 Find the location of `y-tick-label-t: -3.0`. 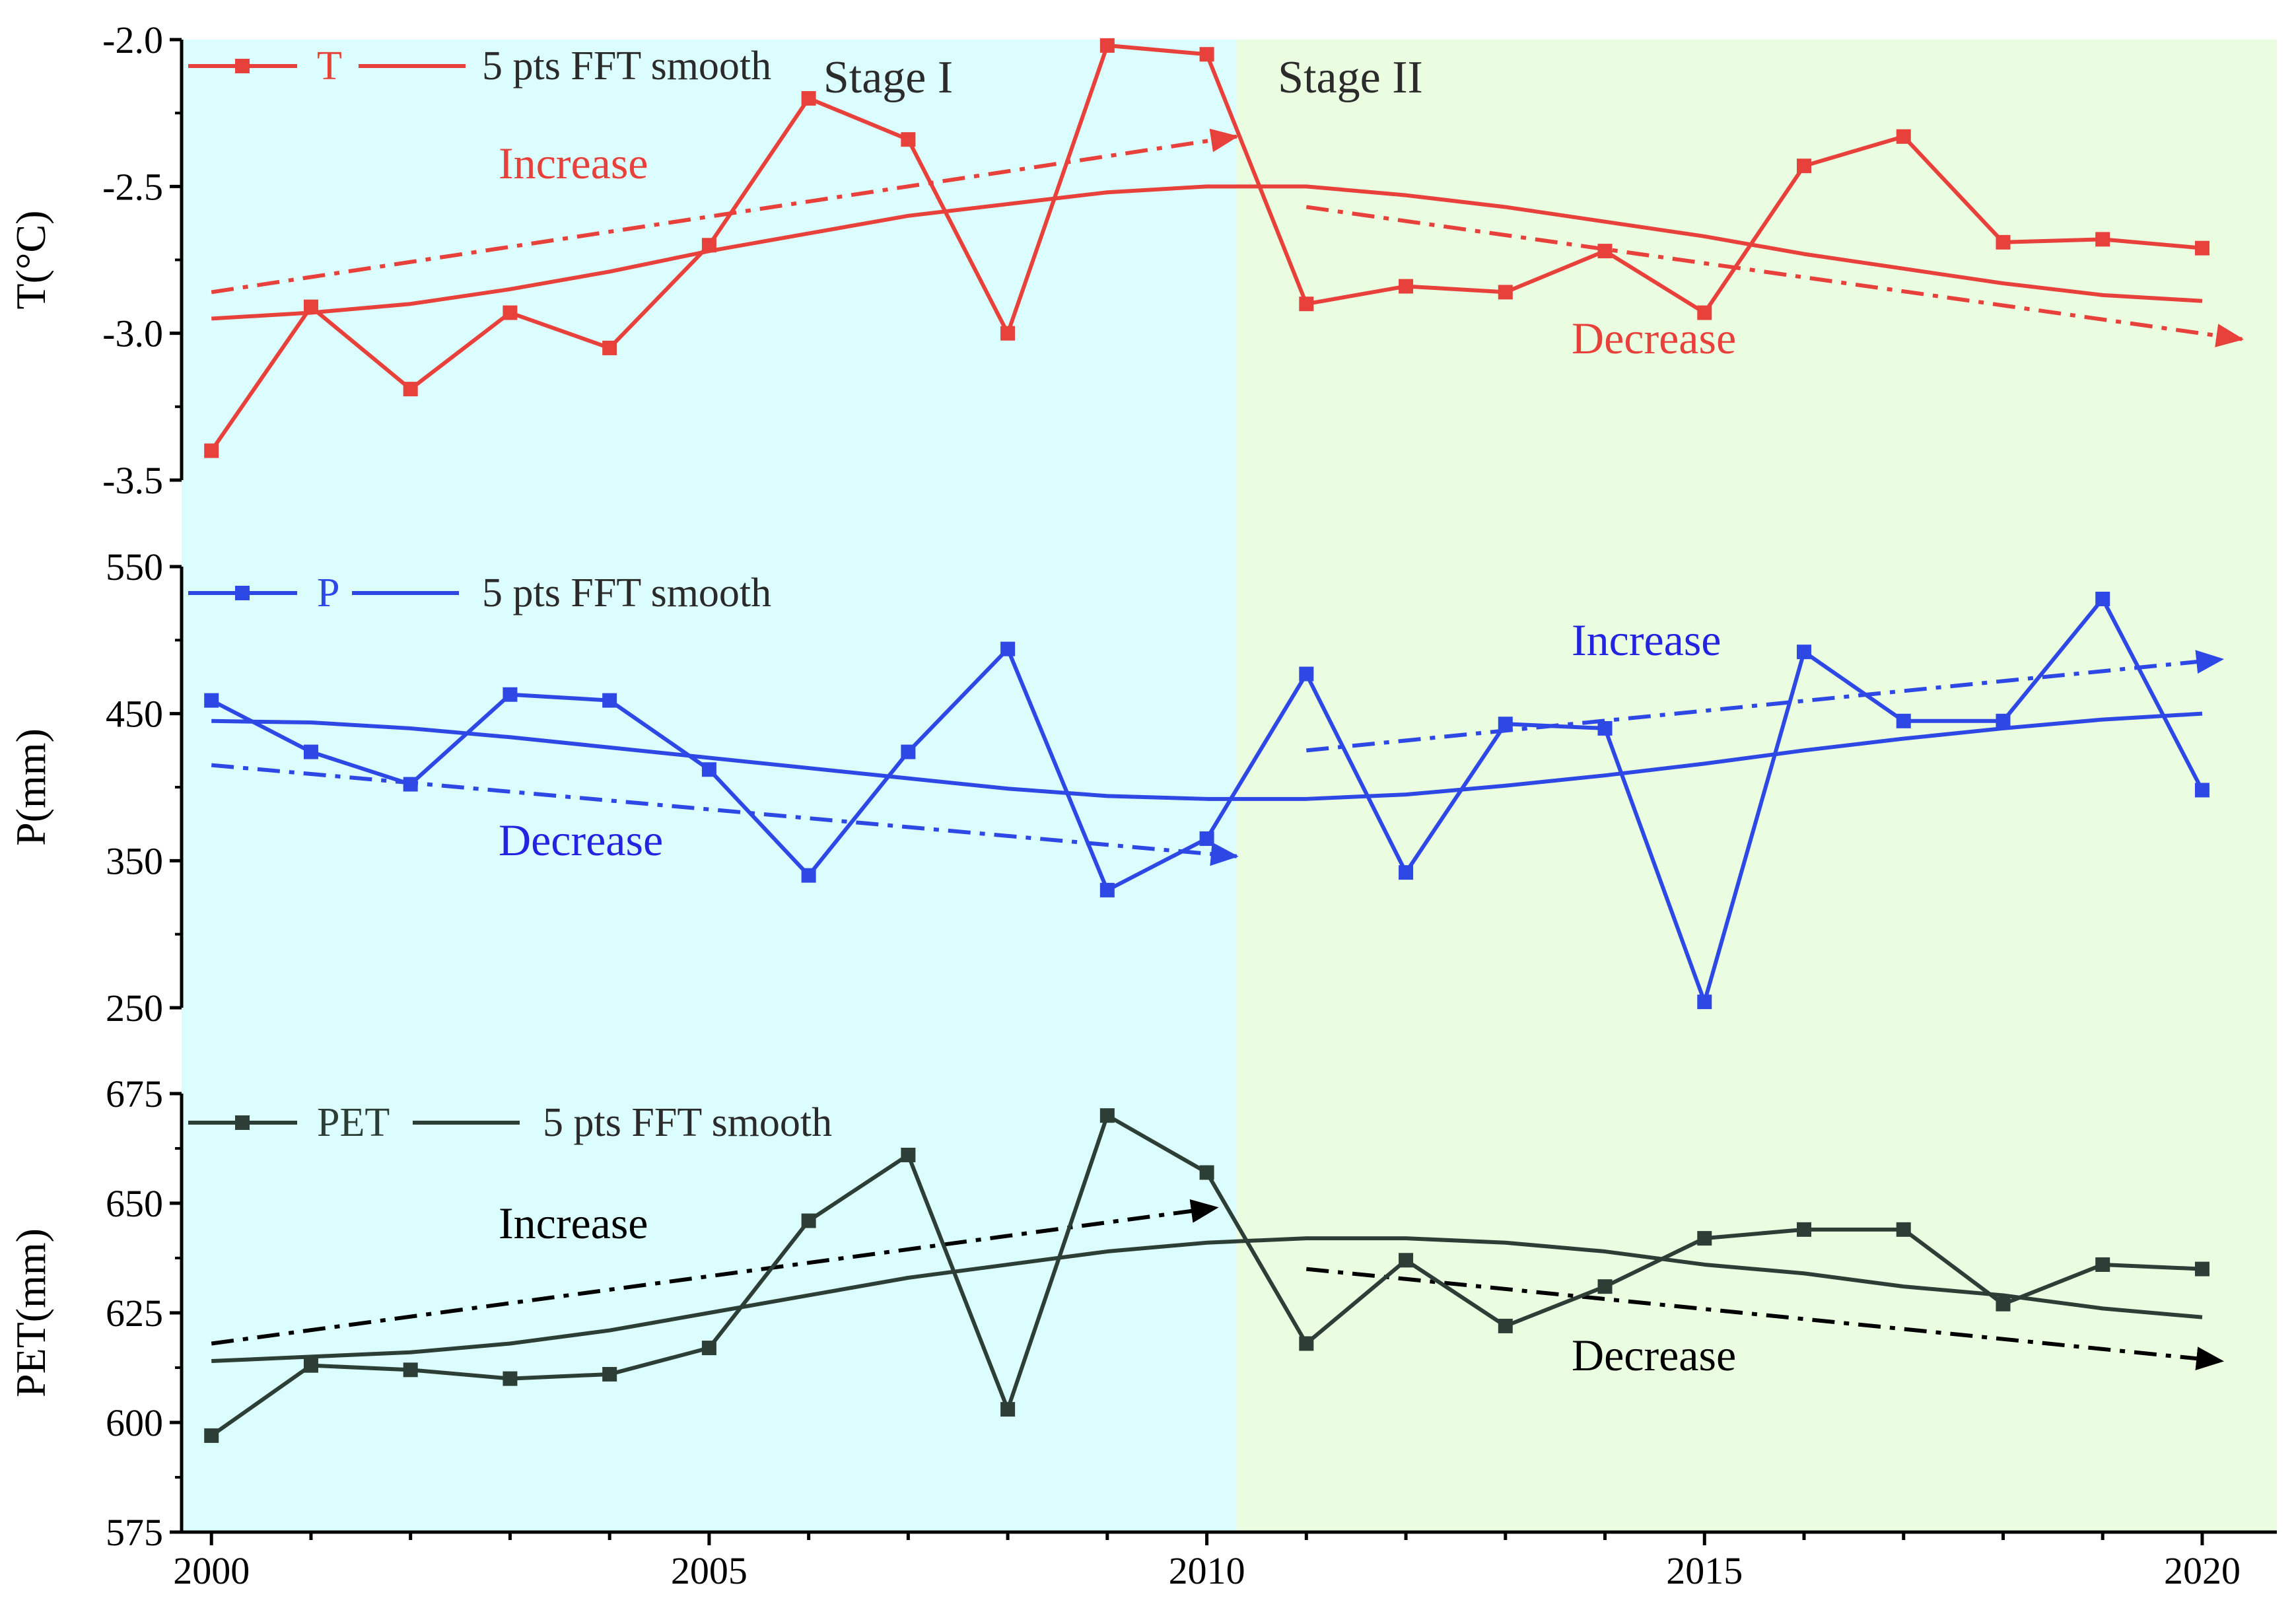

y-tick-label-t: -3.0 is located at coordinates (132, 333).